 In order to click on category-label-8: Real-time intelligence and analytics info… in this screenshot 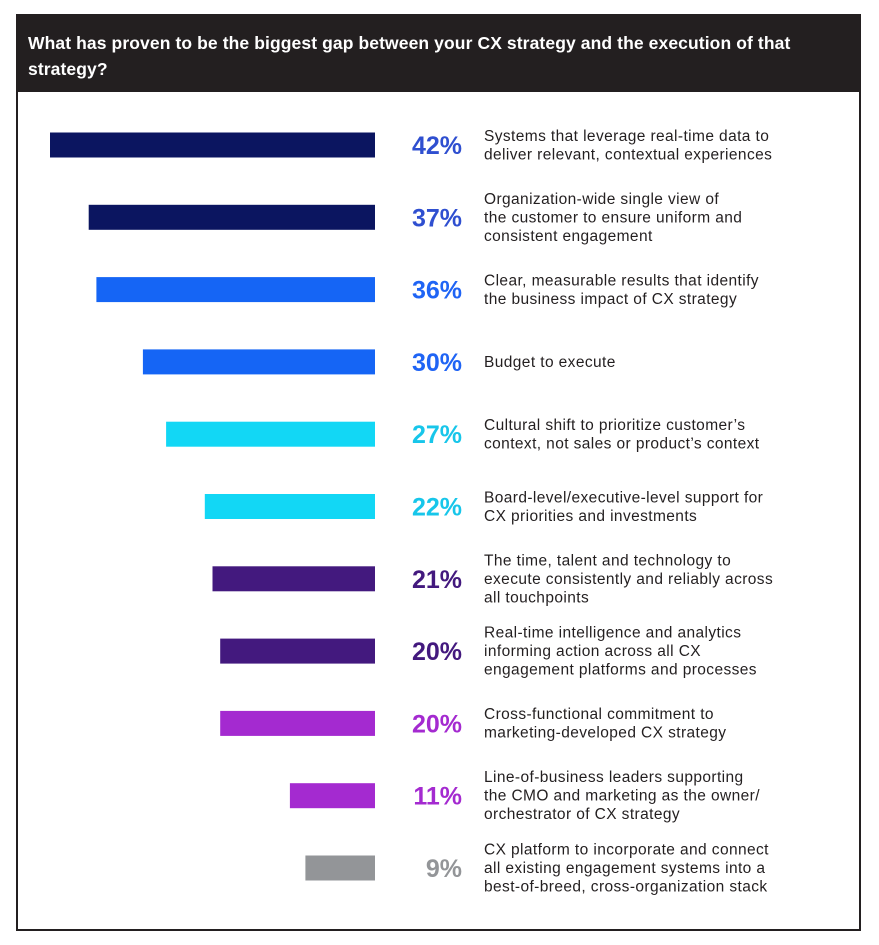, I will do `click(620, 652)`.